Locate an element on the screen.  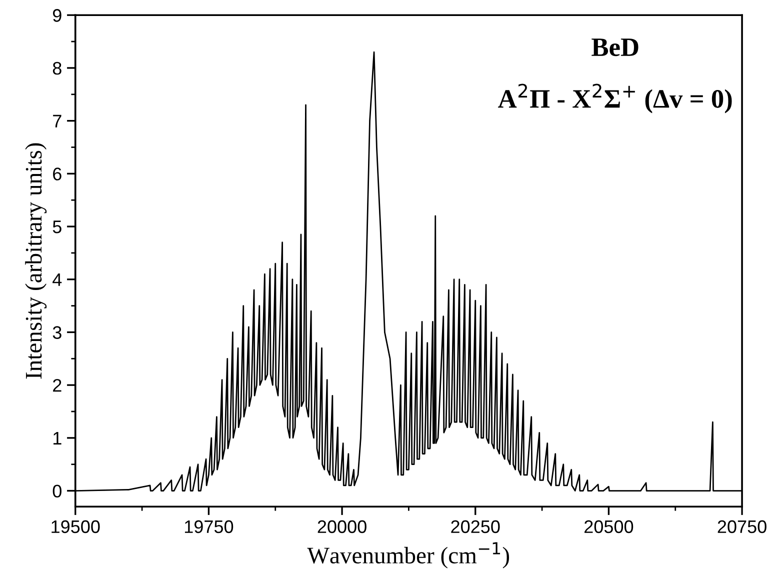
y-tick-label: 9 is located at coordinates (57, 15).